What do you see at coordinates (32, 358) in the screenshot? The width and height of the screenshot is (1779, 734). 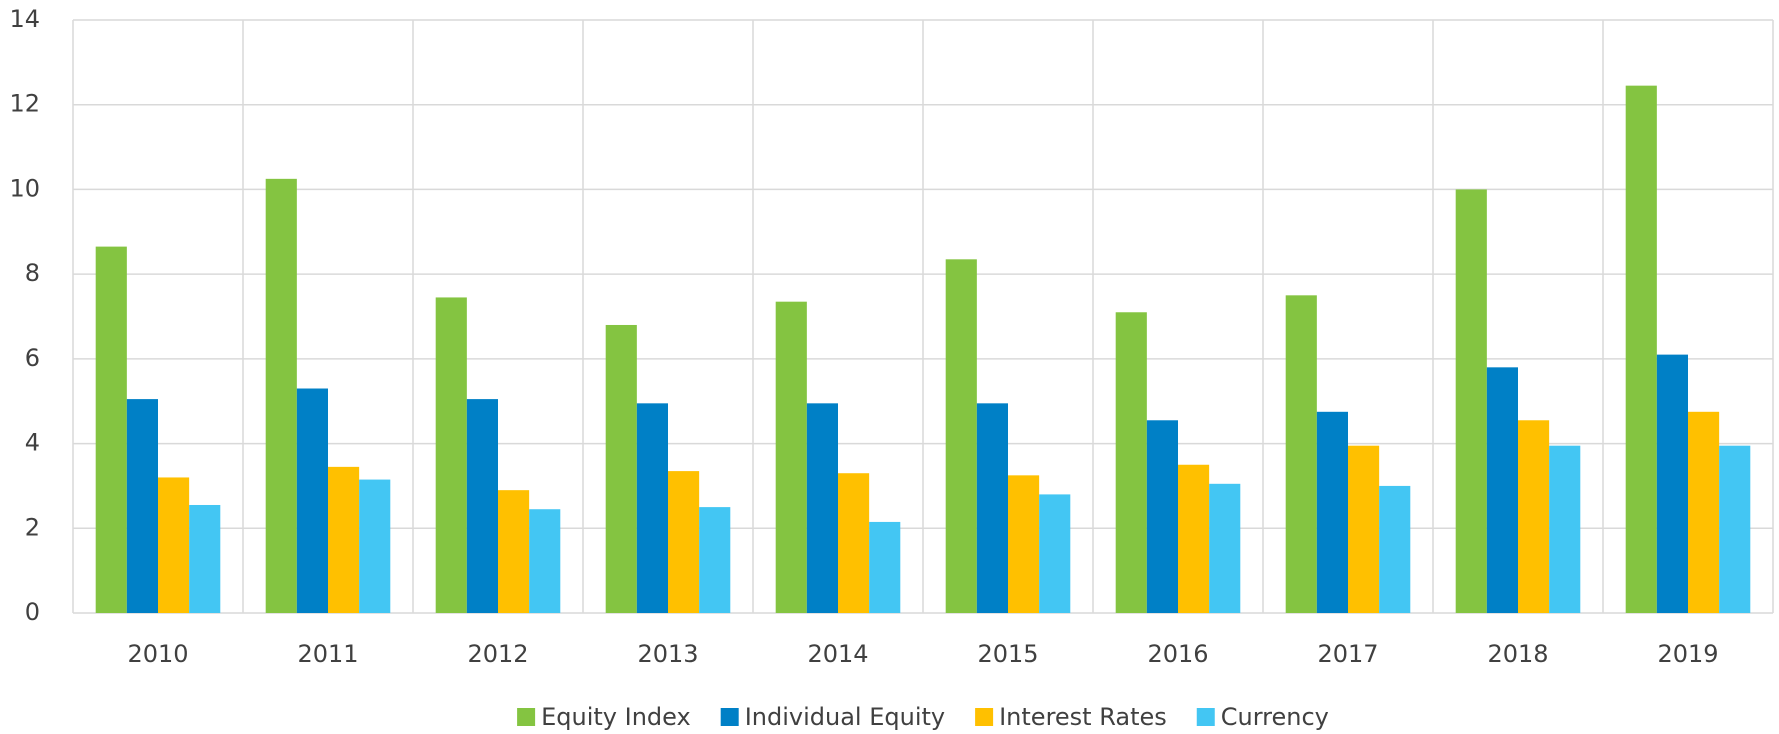 I see `y-tick-label: 6` at bounding box center [32, 358].